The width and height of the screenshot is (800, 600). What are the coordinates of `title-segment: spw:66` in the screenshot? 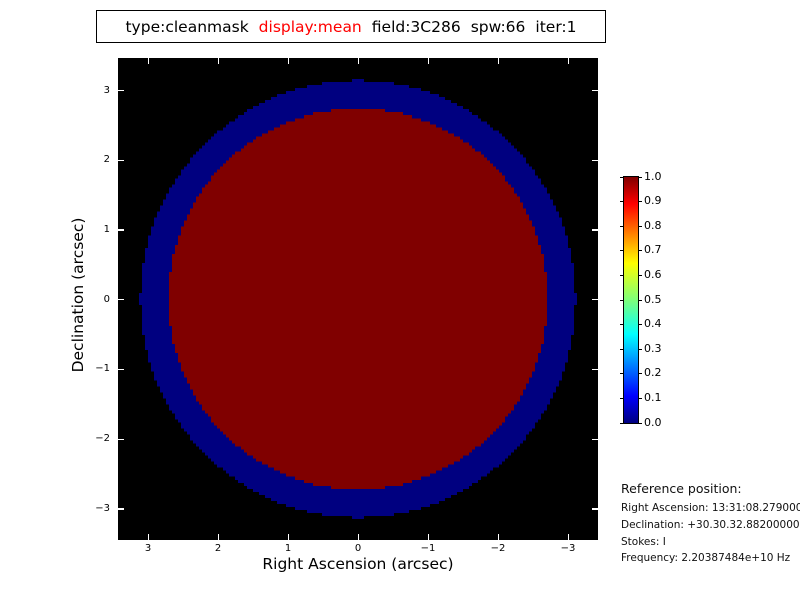 It's located at (498, 26).